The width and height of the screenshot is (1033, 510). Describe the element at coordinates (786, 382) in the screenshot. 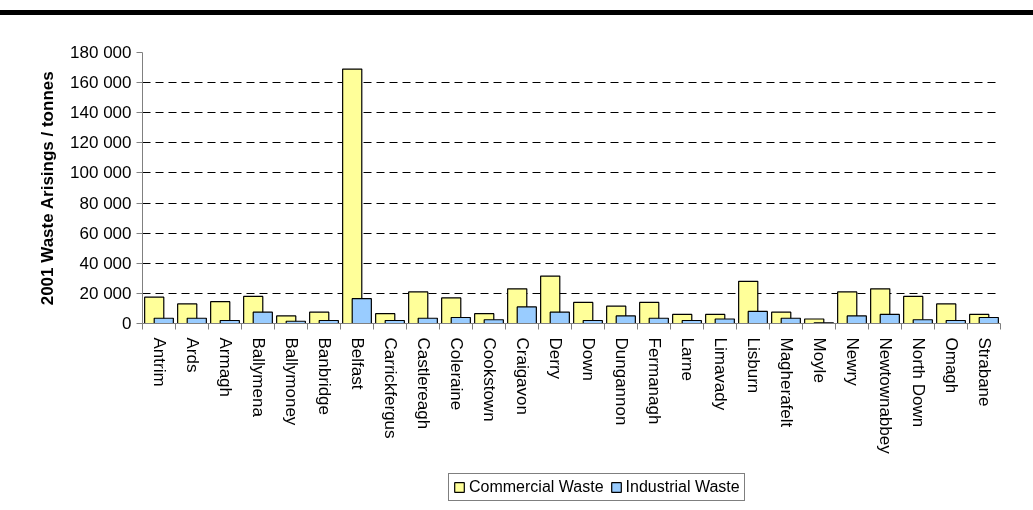

I see `x-tick-label: Magherafelt` at that location.